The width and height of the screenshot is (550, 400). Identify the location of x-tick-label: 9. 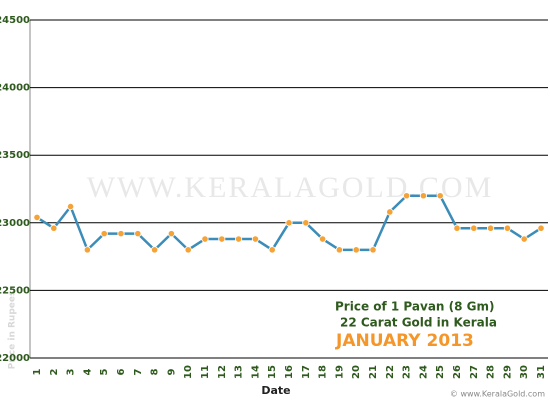
(171, 371).